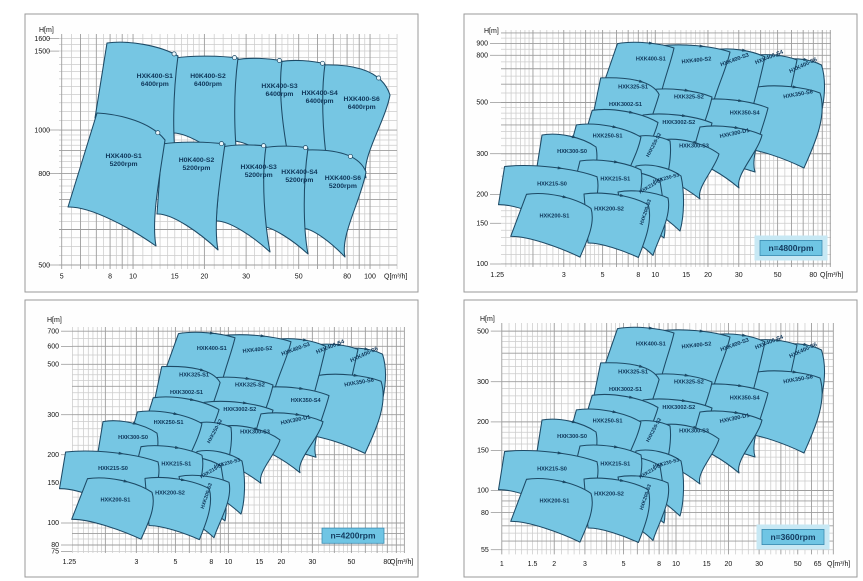 This screenshot has width=863, height=581. I want to click on svg-text: n=4200rpm, so click(353, 536).